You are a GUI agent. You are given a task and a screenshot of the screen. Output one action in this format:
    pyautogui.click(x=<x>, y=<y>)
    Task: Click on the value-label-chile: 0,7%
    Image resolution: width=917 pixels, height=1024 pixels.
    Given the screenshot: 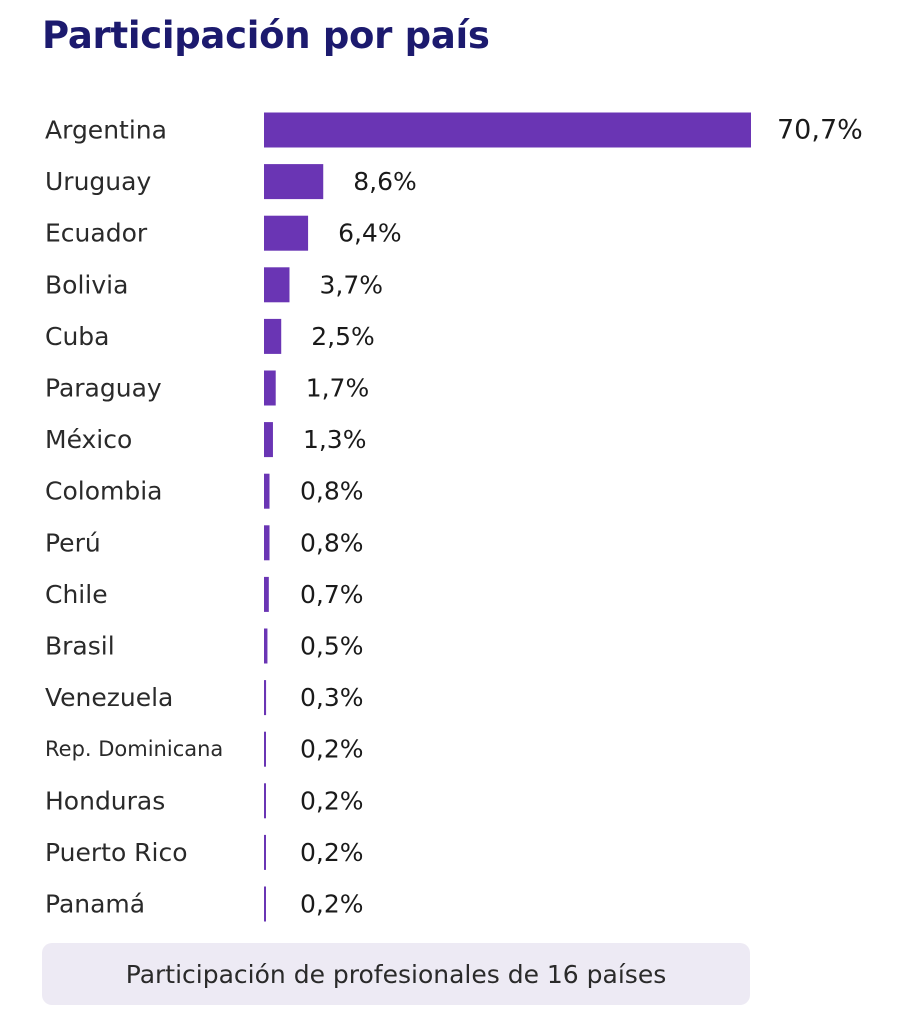 What is the action you would take?
    pyautogui.click(x=332, y=594)
    